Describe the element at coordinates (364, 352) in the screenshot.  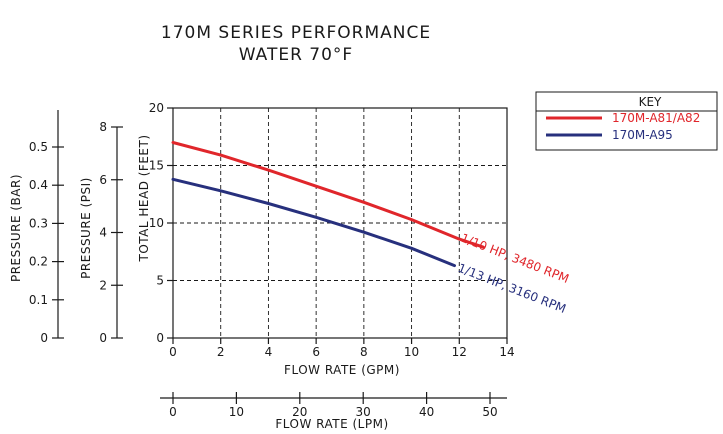
I see `x-tick-label: 8` at that location.